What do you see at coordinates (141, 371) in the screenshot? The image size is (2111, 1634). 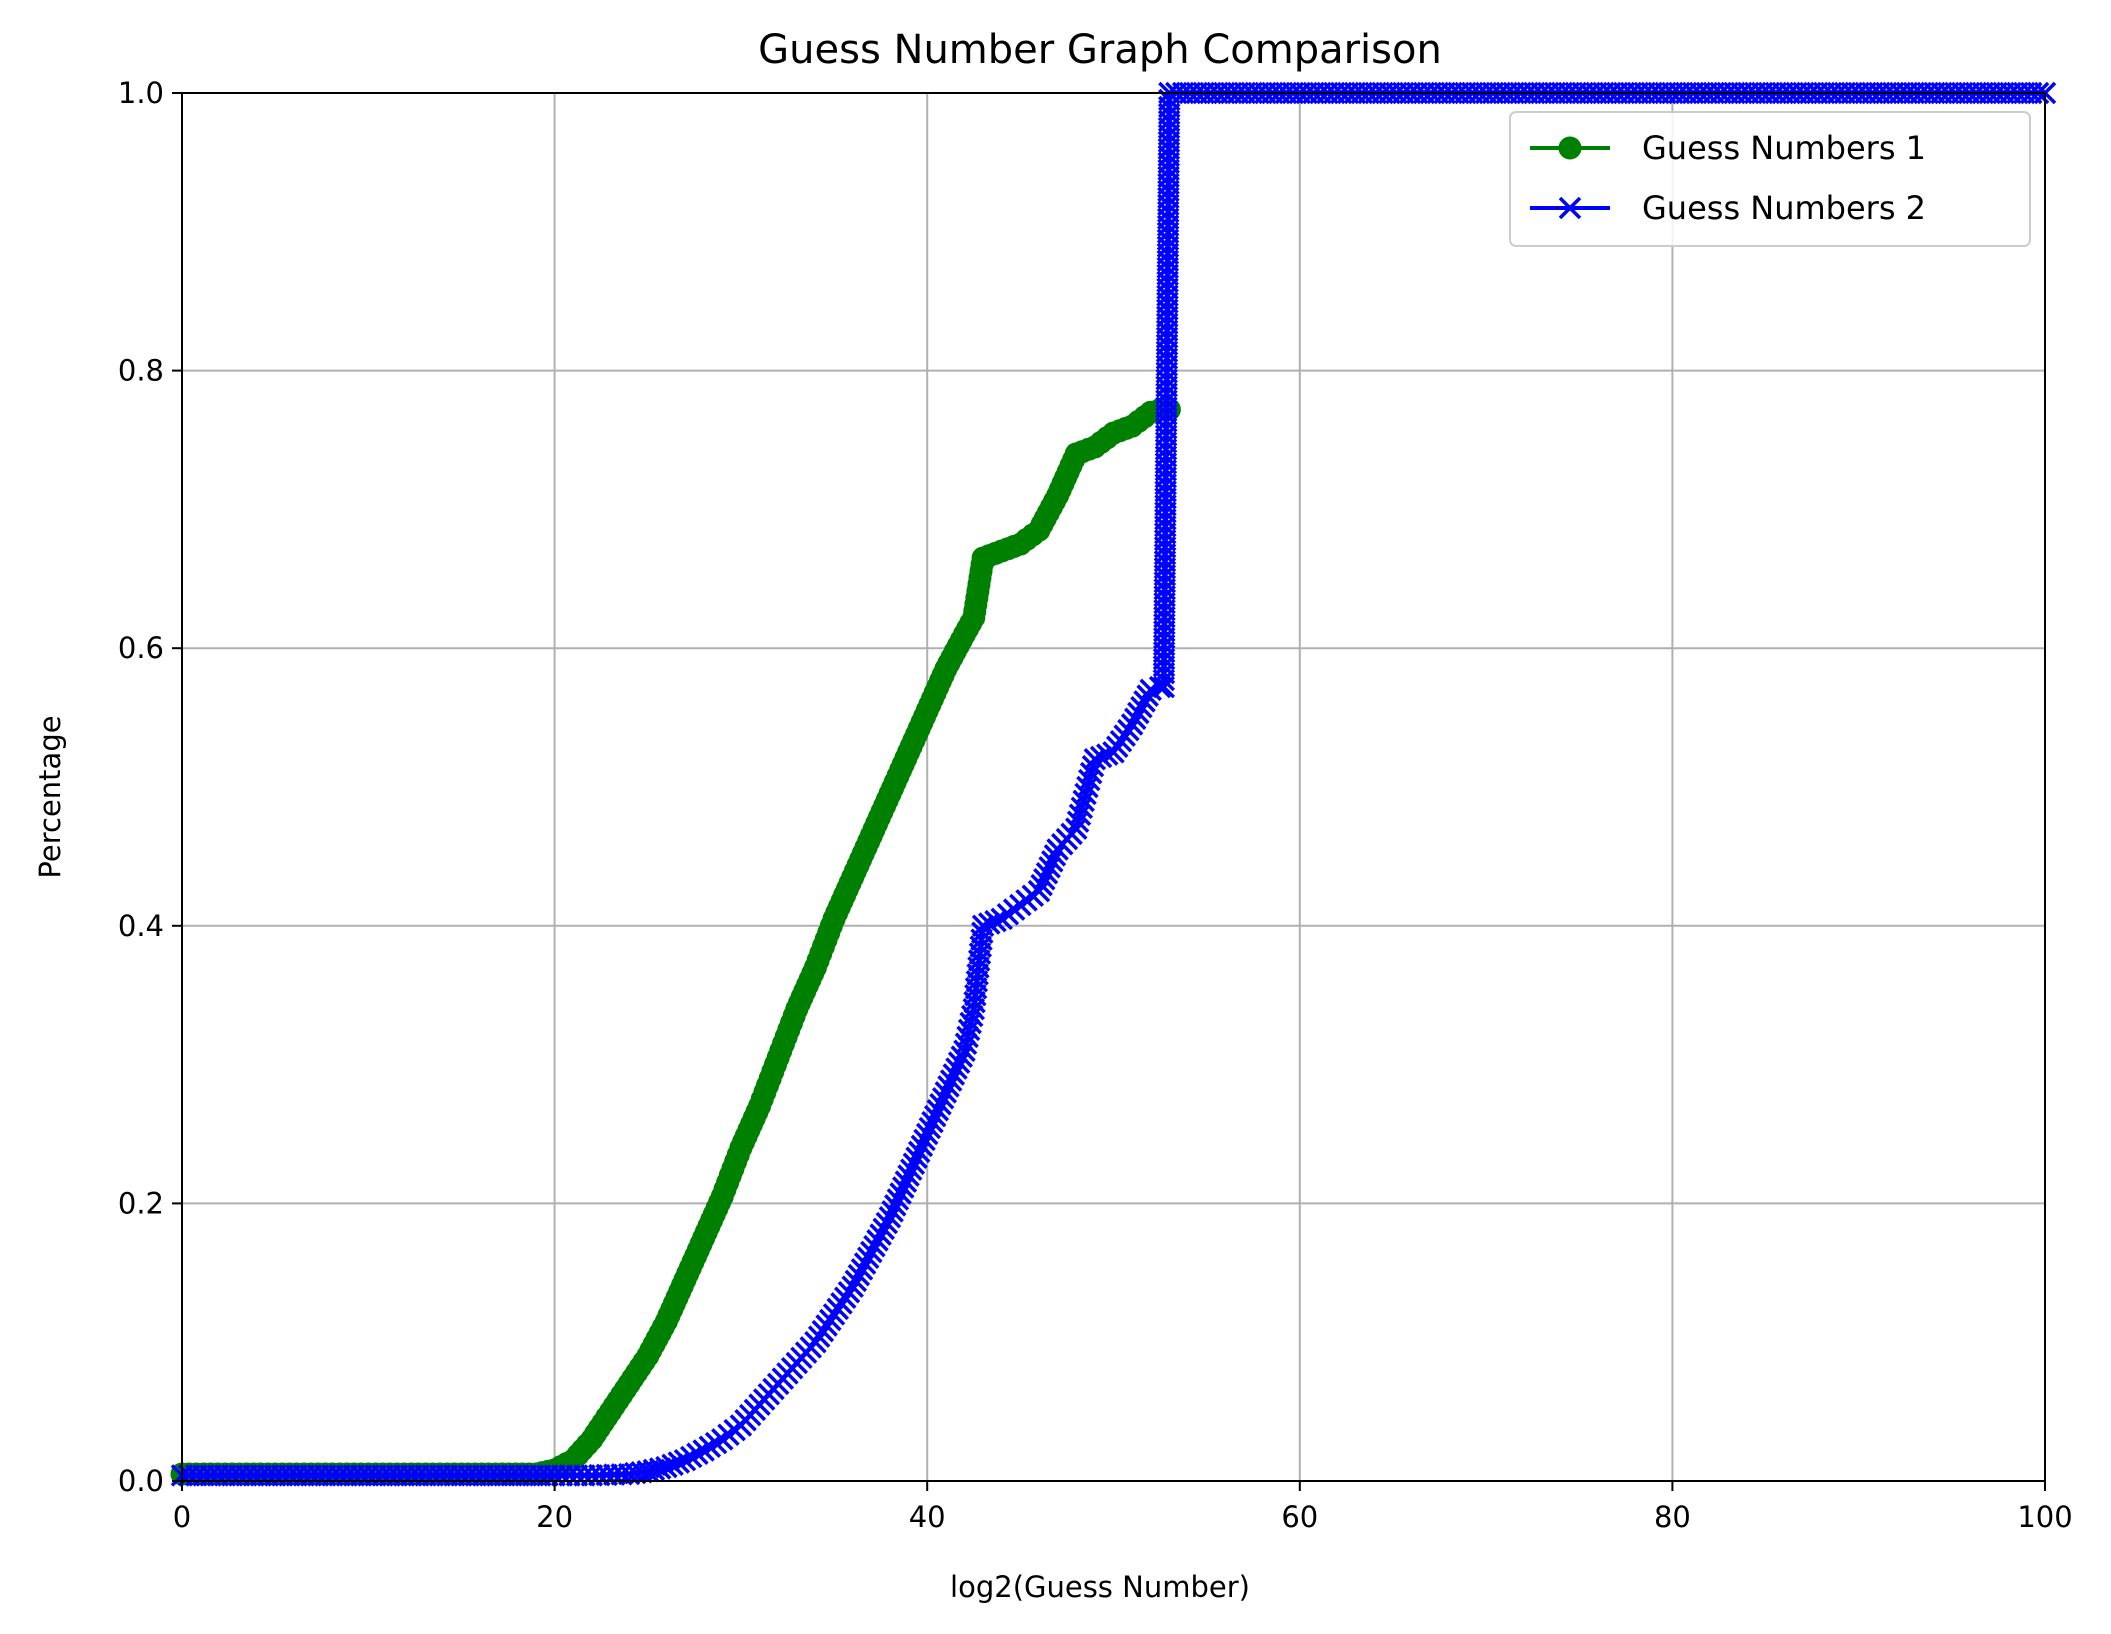 I see `y-tick-label: 0.8` at bounding box center [141, 371].